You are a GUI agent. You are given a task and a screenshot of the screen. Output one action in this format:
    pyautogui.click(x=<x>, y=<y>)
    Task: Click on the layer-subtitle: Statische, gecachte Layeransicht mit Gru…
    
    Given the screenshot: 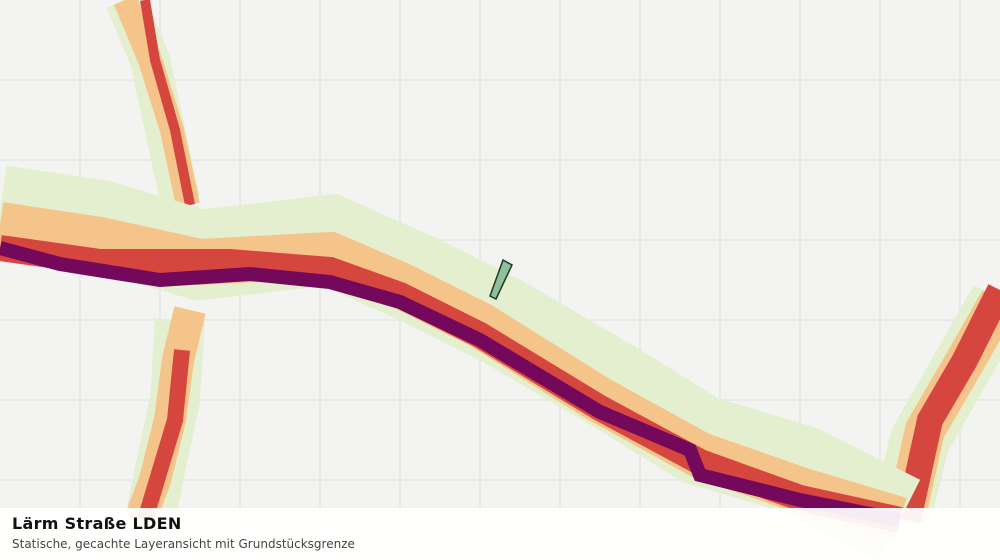 What is the action you would take?
    pyautogui.click(x=183, y=544)
    